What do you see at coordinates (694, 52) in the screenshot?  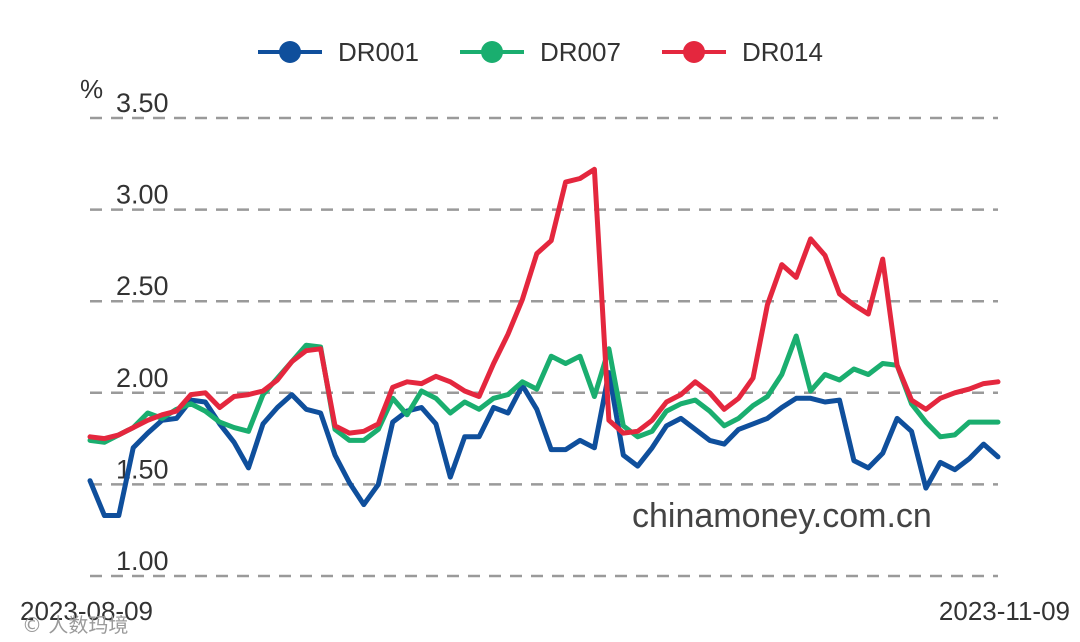 I see `legend-marker-dr014` at bounding box center [694, 52].